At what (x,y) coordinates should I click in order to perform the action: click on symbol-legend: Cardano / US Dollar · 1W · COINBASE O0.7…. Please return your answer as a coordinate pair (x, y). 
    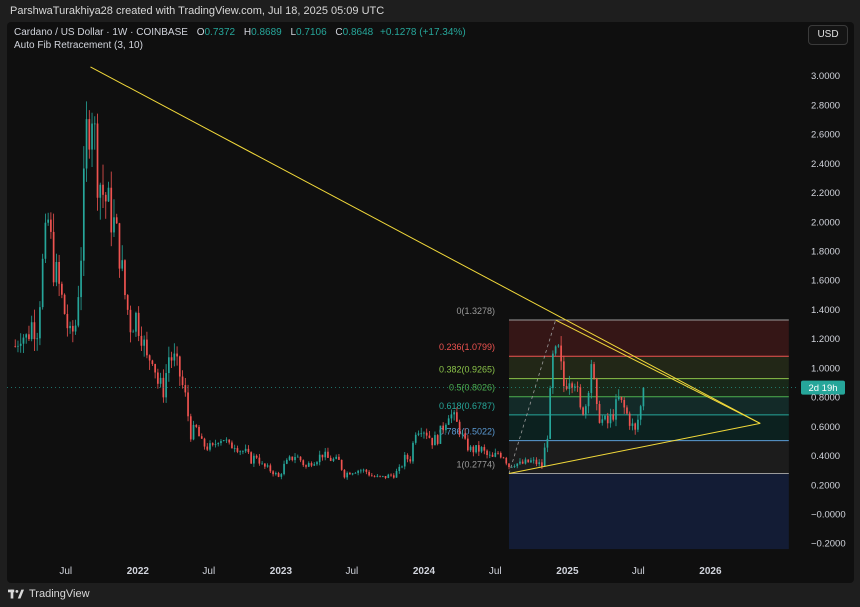
    Looking at the image, I should click on (240, 32).